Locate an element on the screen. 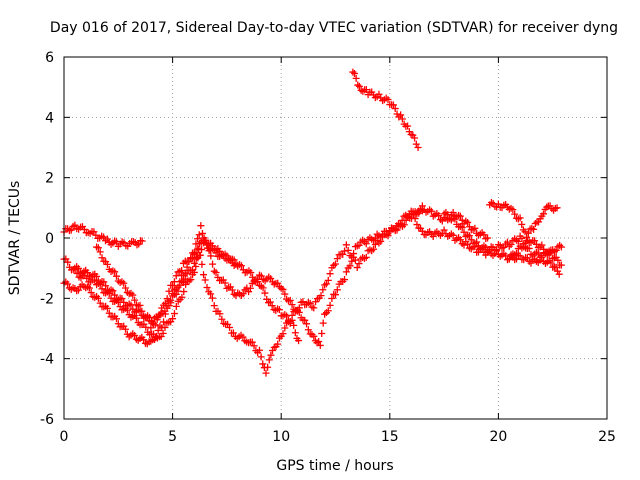 The height and width of the screenshot is (480, 640). y-tick-label: 4 is located at coordinates (49, 118).